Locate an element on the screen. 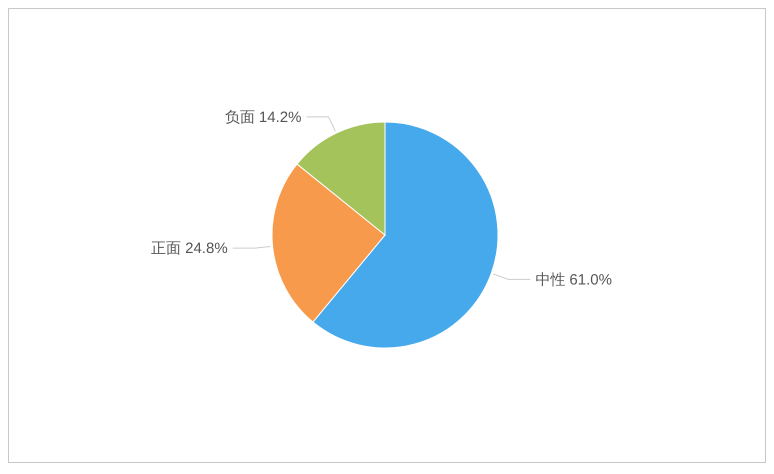  slice-label: 负面 14.2% is located at coordinates (263, 117).